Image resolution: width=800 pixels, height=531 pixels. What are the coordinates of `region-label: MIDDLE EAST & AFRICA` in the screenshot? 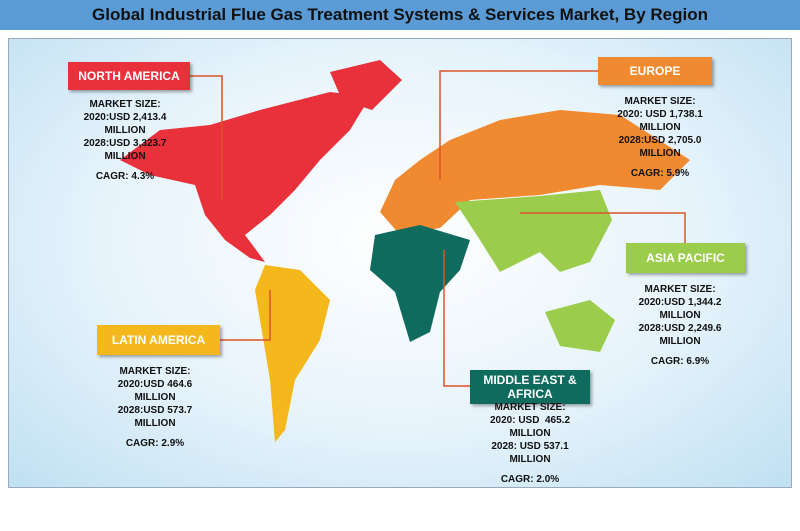 It's located at (530, 387).